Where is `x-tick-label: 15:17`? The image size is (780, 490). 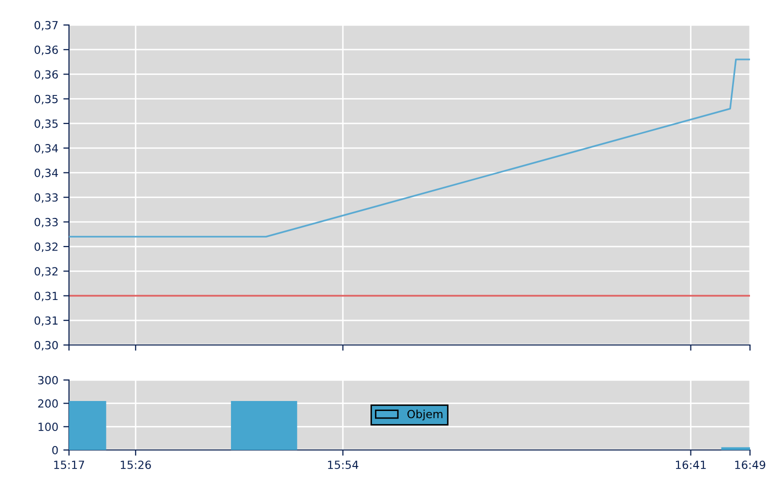
x-tick-label: 15:17 is located at coordinates (69, 465).